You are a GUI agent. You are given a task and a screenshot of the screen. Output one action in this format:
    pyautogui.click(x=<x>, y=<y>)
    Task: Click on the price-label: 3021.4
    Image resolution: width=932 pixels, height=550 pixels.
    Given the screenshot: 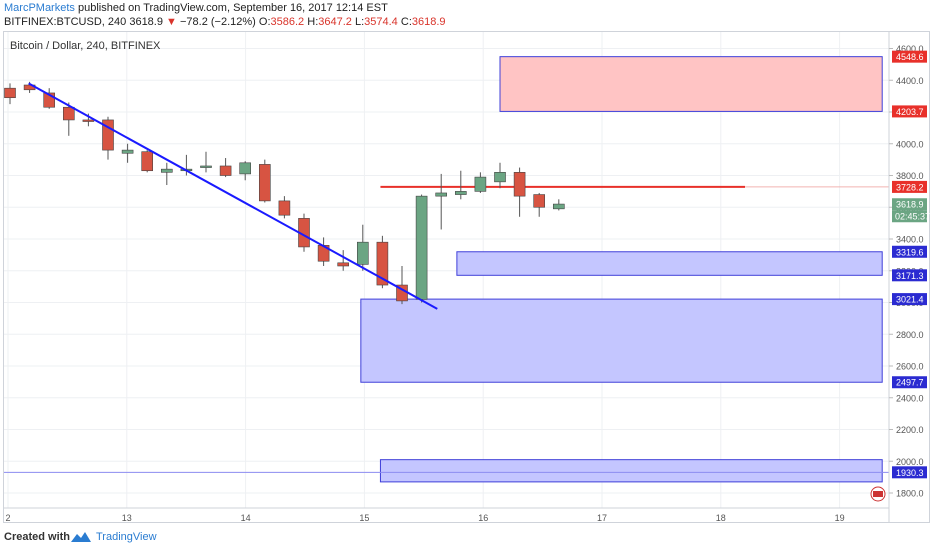 What is the action you would take?
    pyautogui.click(x=910, y=300)
    